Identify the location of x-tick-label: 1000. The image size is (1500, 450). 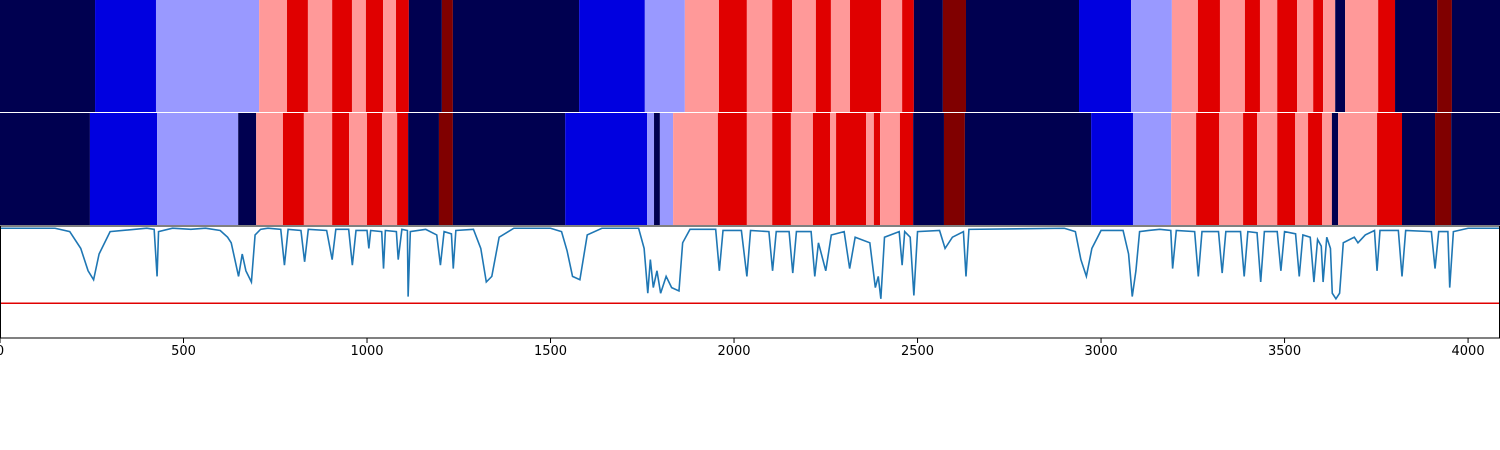
(366, 351).